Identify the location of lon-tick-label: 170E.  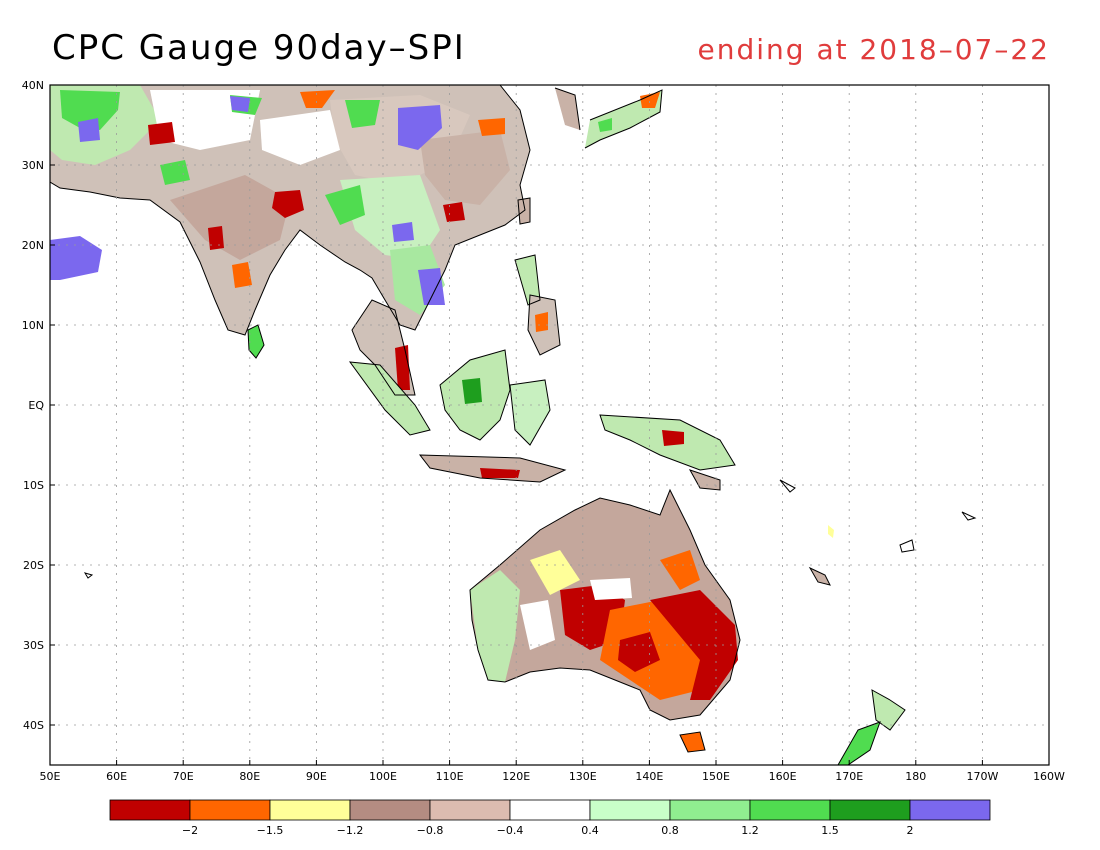
(849, 776).